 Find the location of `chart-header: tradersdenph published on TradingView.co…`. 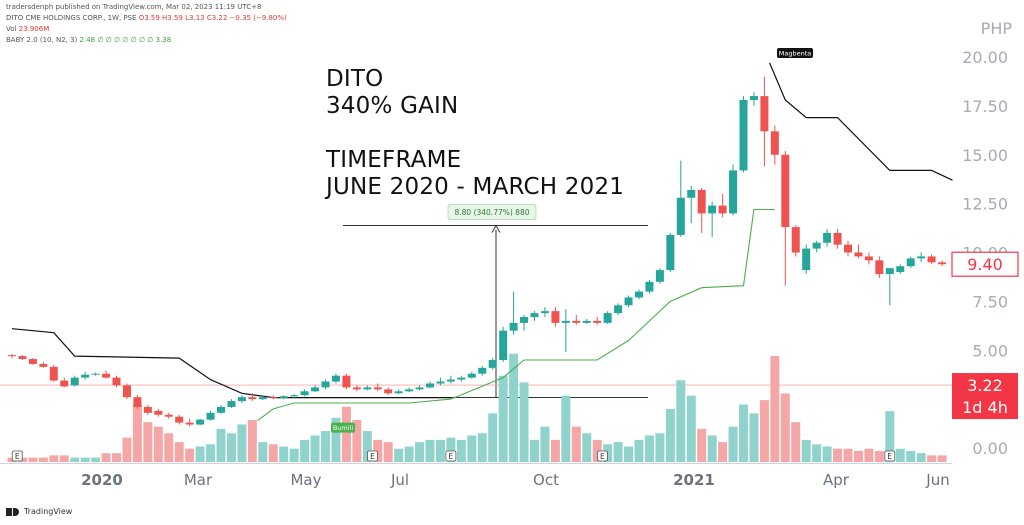

chart-header: tradersdenph published on TradingView.co… is located at coordinates (146, 24).